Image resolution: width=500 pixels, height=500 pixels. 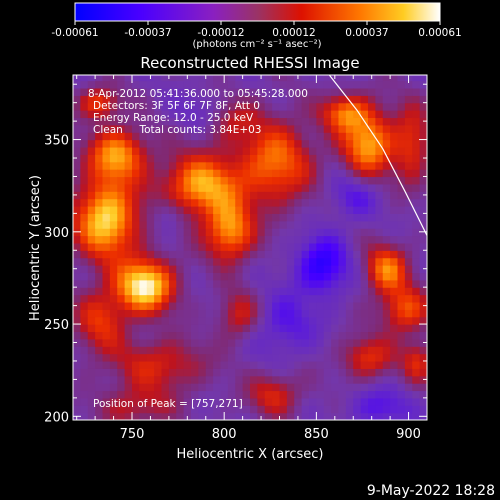 What do you see at coordinates (56, 233) in the screenshot?
I see `y-tick-label: 300` at bounding box center [56, 233].